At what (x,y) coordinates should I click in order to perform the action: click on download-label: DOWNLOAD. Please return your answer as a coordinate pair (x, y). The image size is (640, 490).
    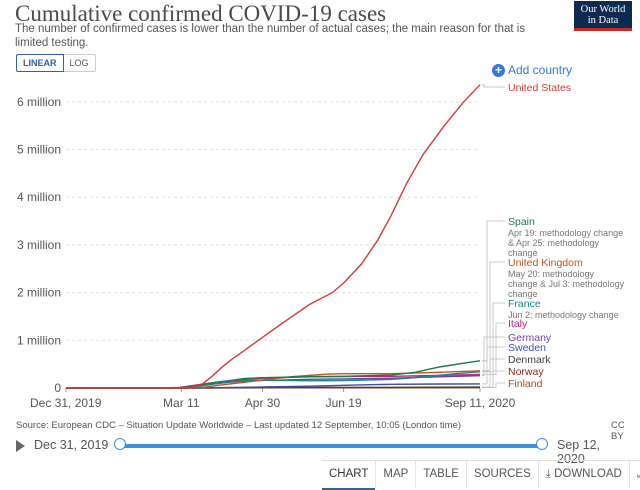
    Looking at the image, I should click on (588, 474).